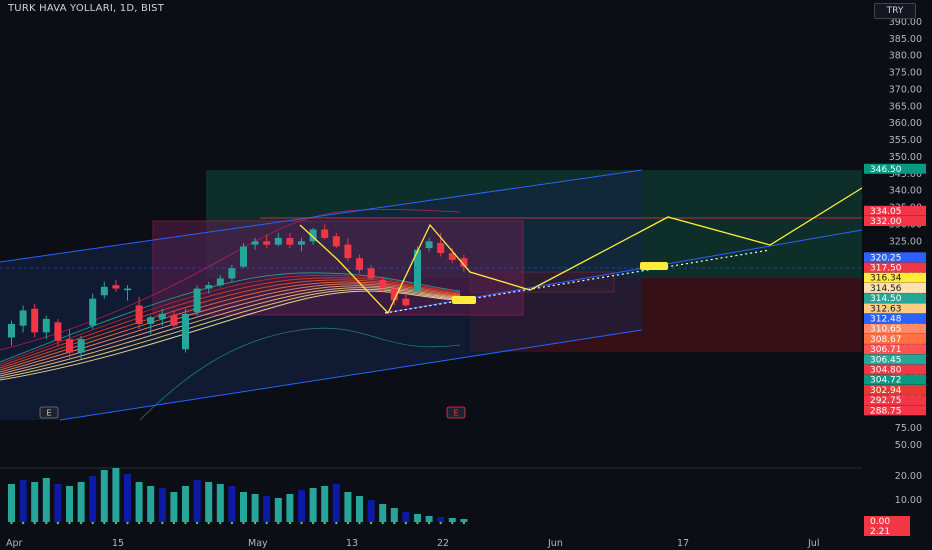 The height and width of the screenshot is (550, 932). Describe the element at coordinates (905, 56) in the screenshot. I see `price-tick-label: 380.00` at that location.